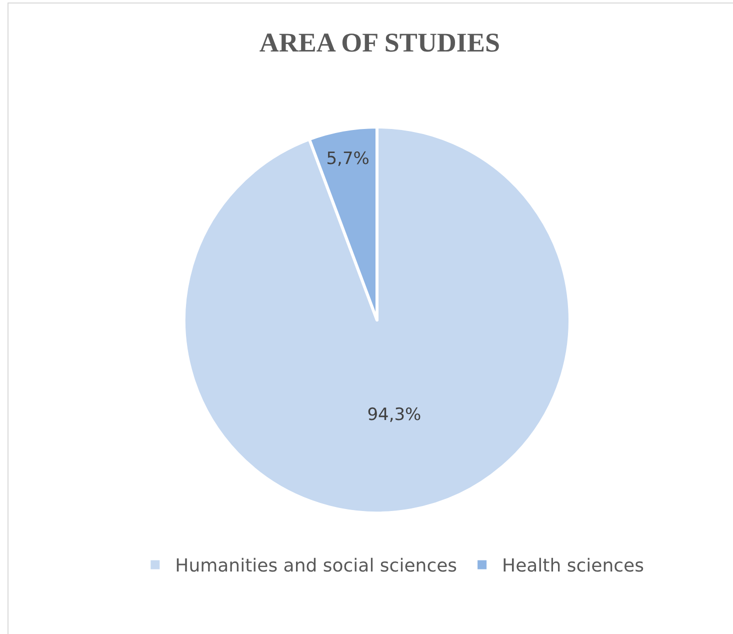  What do you see at coordinates (394, 414) in the screenshot?
I see `data-label: 94,3%` at bounding box center [394, 414].